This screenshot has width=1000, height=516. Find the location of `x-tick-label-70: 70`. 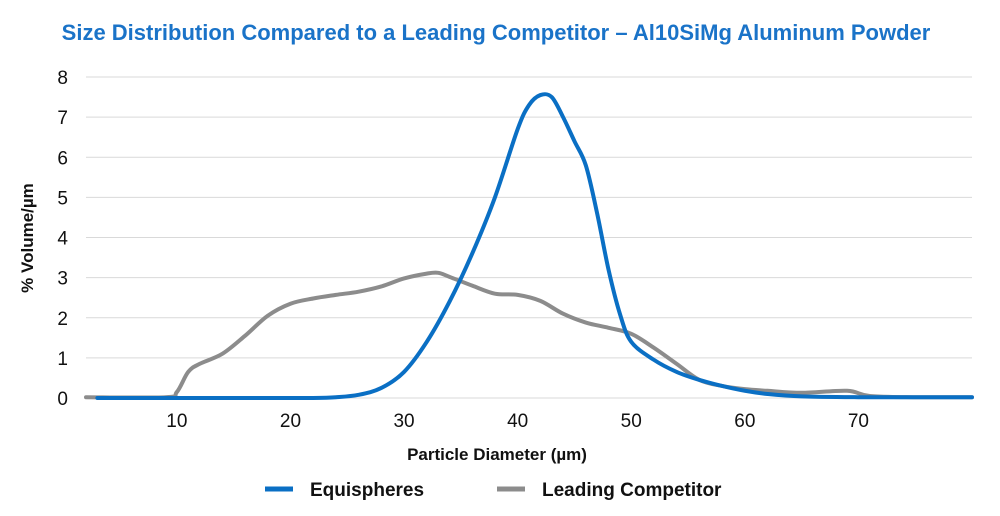

x-tick-label-70: 70 is located at coordinates (858, 421).